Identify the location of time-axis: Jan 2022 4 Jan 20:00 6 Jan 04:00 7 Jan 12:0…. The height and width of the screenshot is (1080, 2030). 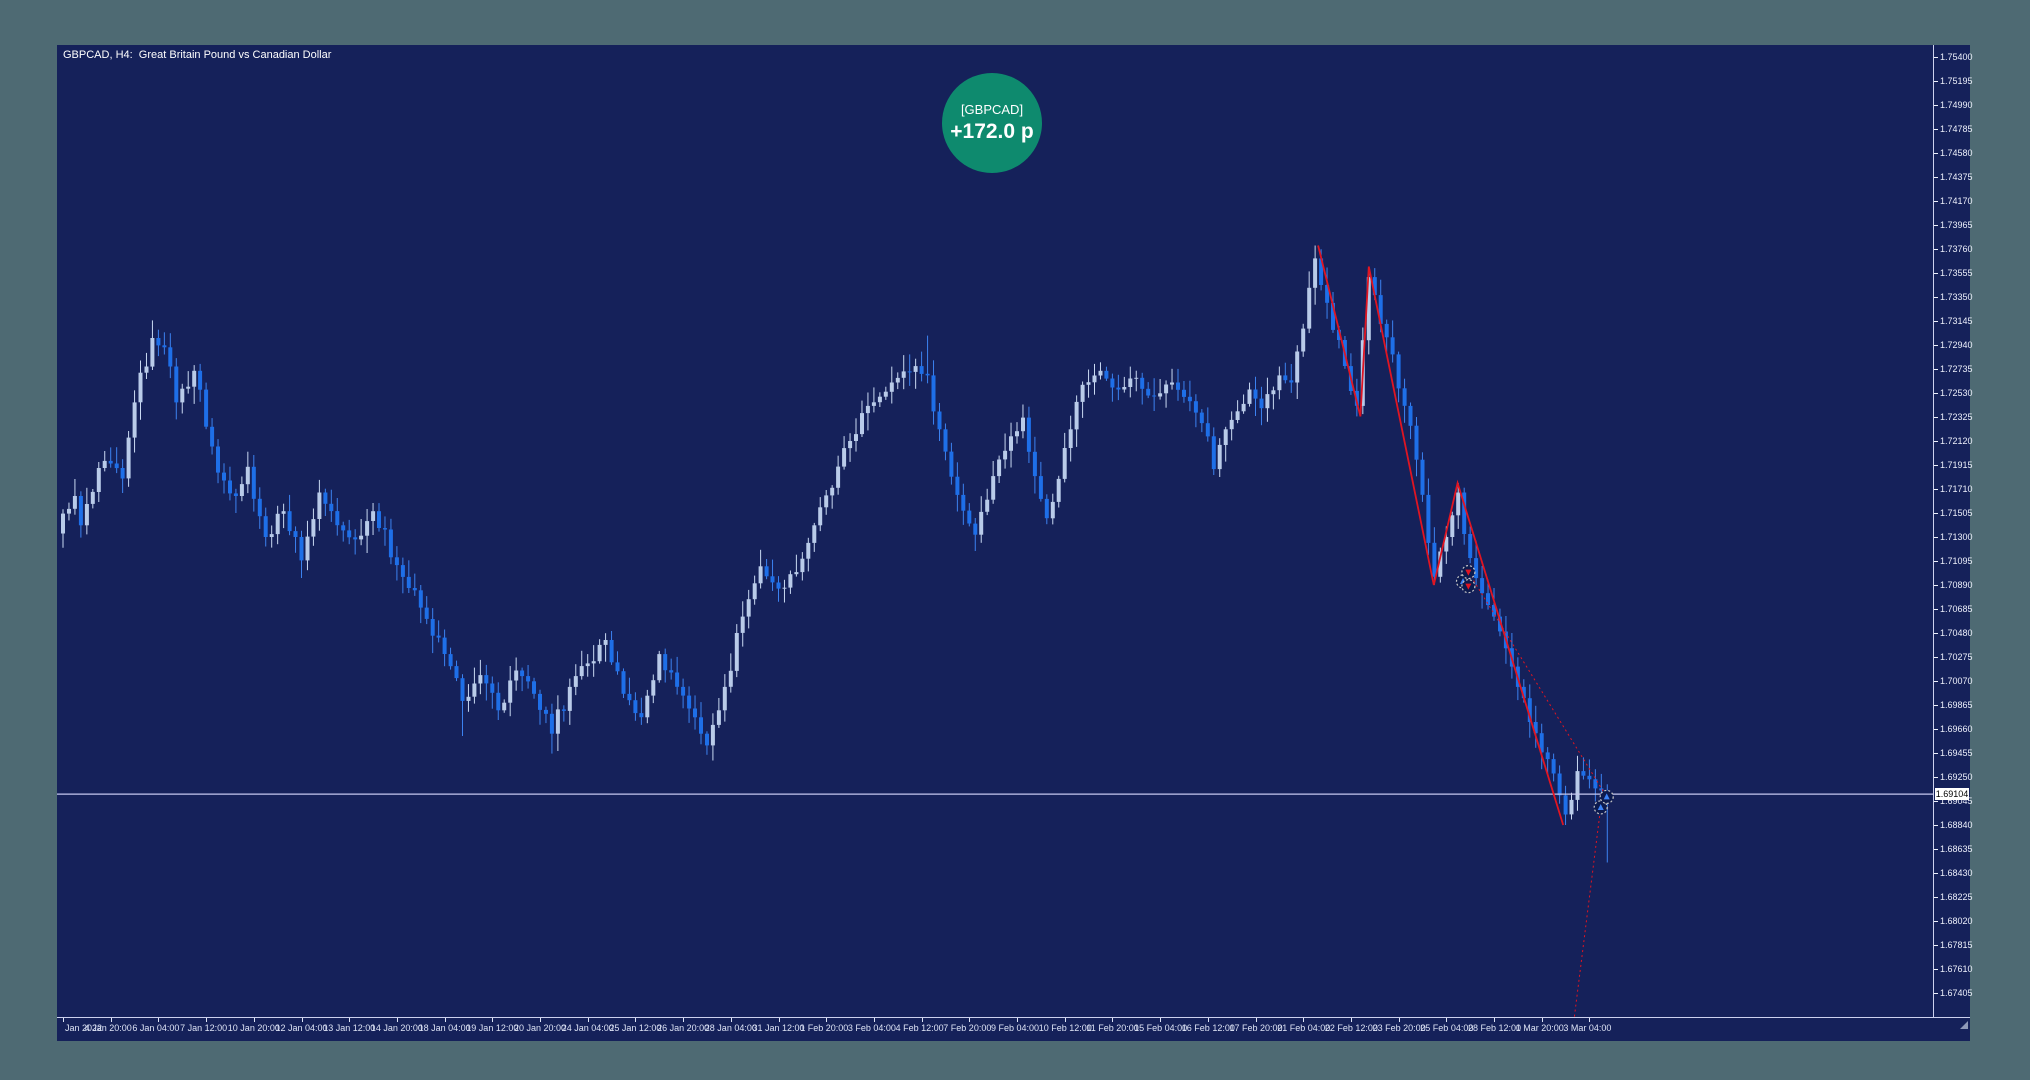
(1013, 1029).